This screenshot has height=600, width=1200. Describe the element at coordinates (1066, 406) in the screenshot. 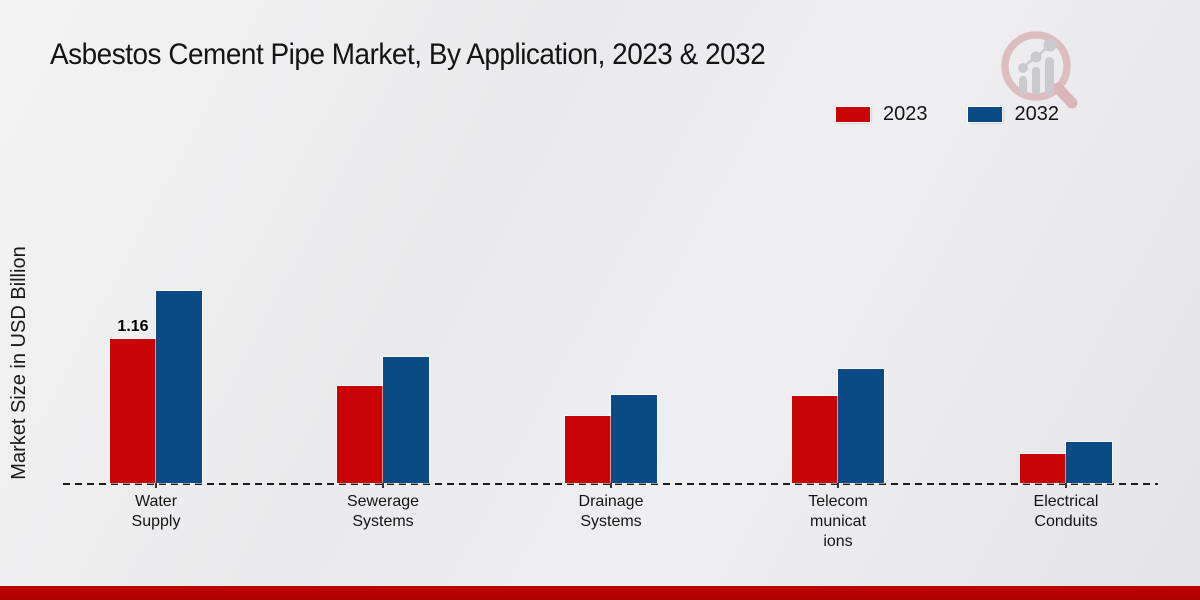

I see `bar-group-electrical-conduits: Electrical Conduits` at that location.